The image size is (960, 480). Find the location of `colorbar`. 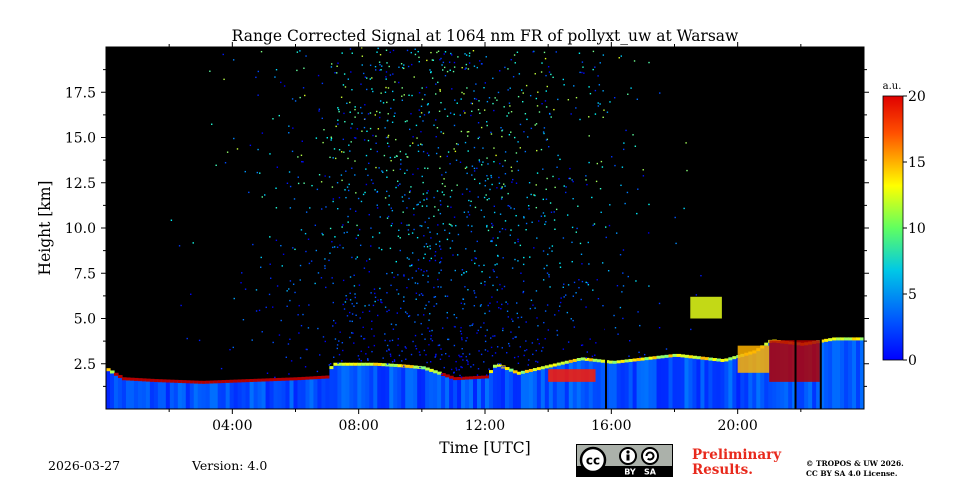

colorbar is located at coordinates (893, 228).